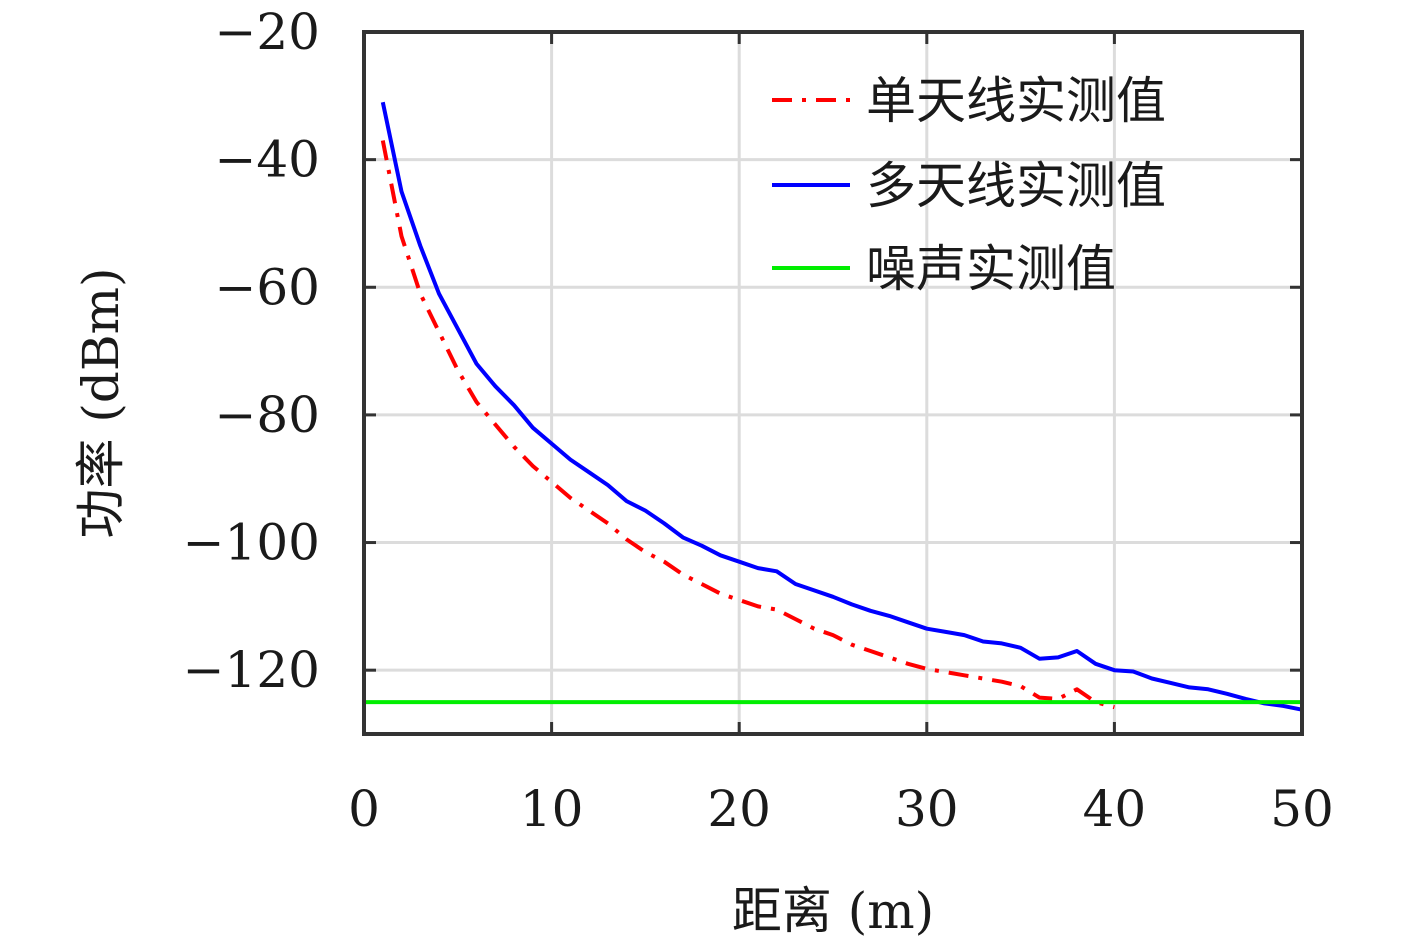 The width and height of the screenshot is (1417, 952). What do you see at coordinates (267, 287) in the screenshot?
I see `y-tick-label: −60` at bounding box center [267, 287].